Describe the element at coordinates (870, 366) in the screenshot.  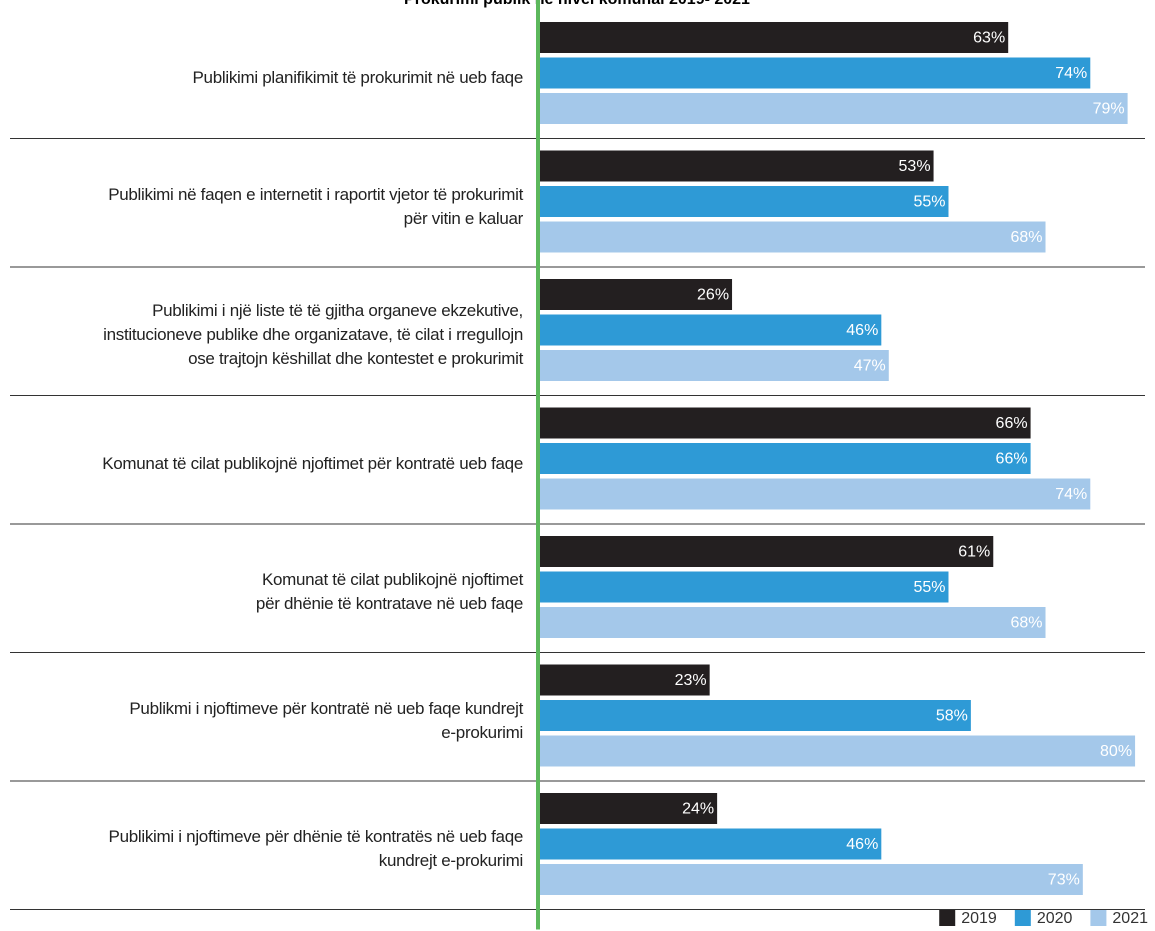
I see `value-label: 47%` at that location.